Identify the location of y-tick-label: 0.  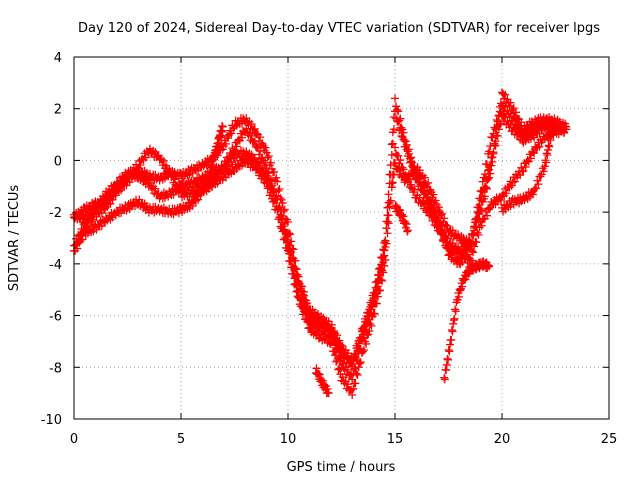
(58, 161).